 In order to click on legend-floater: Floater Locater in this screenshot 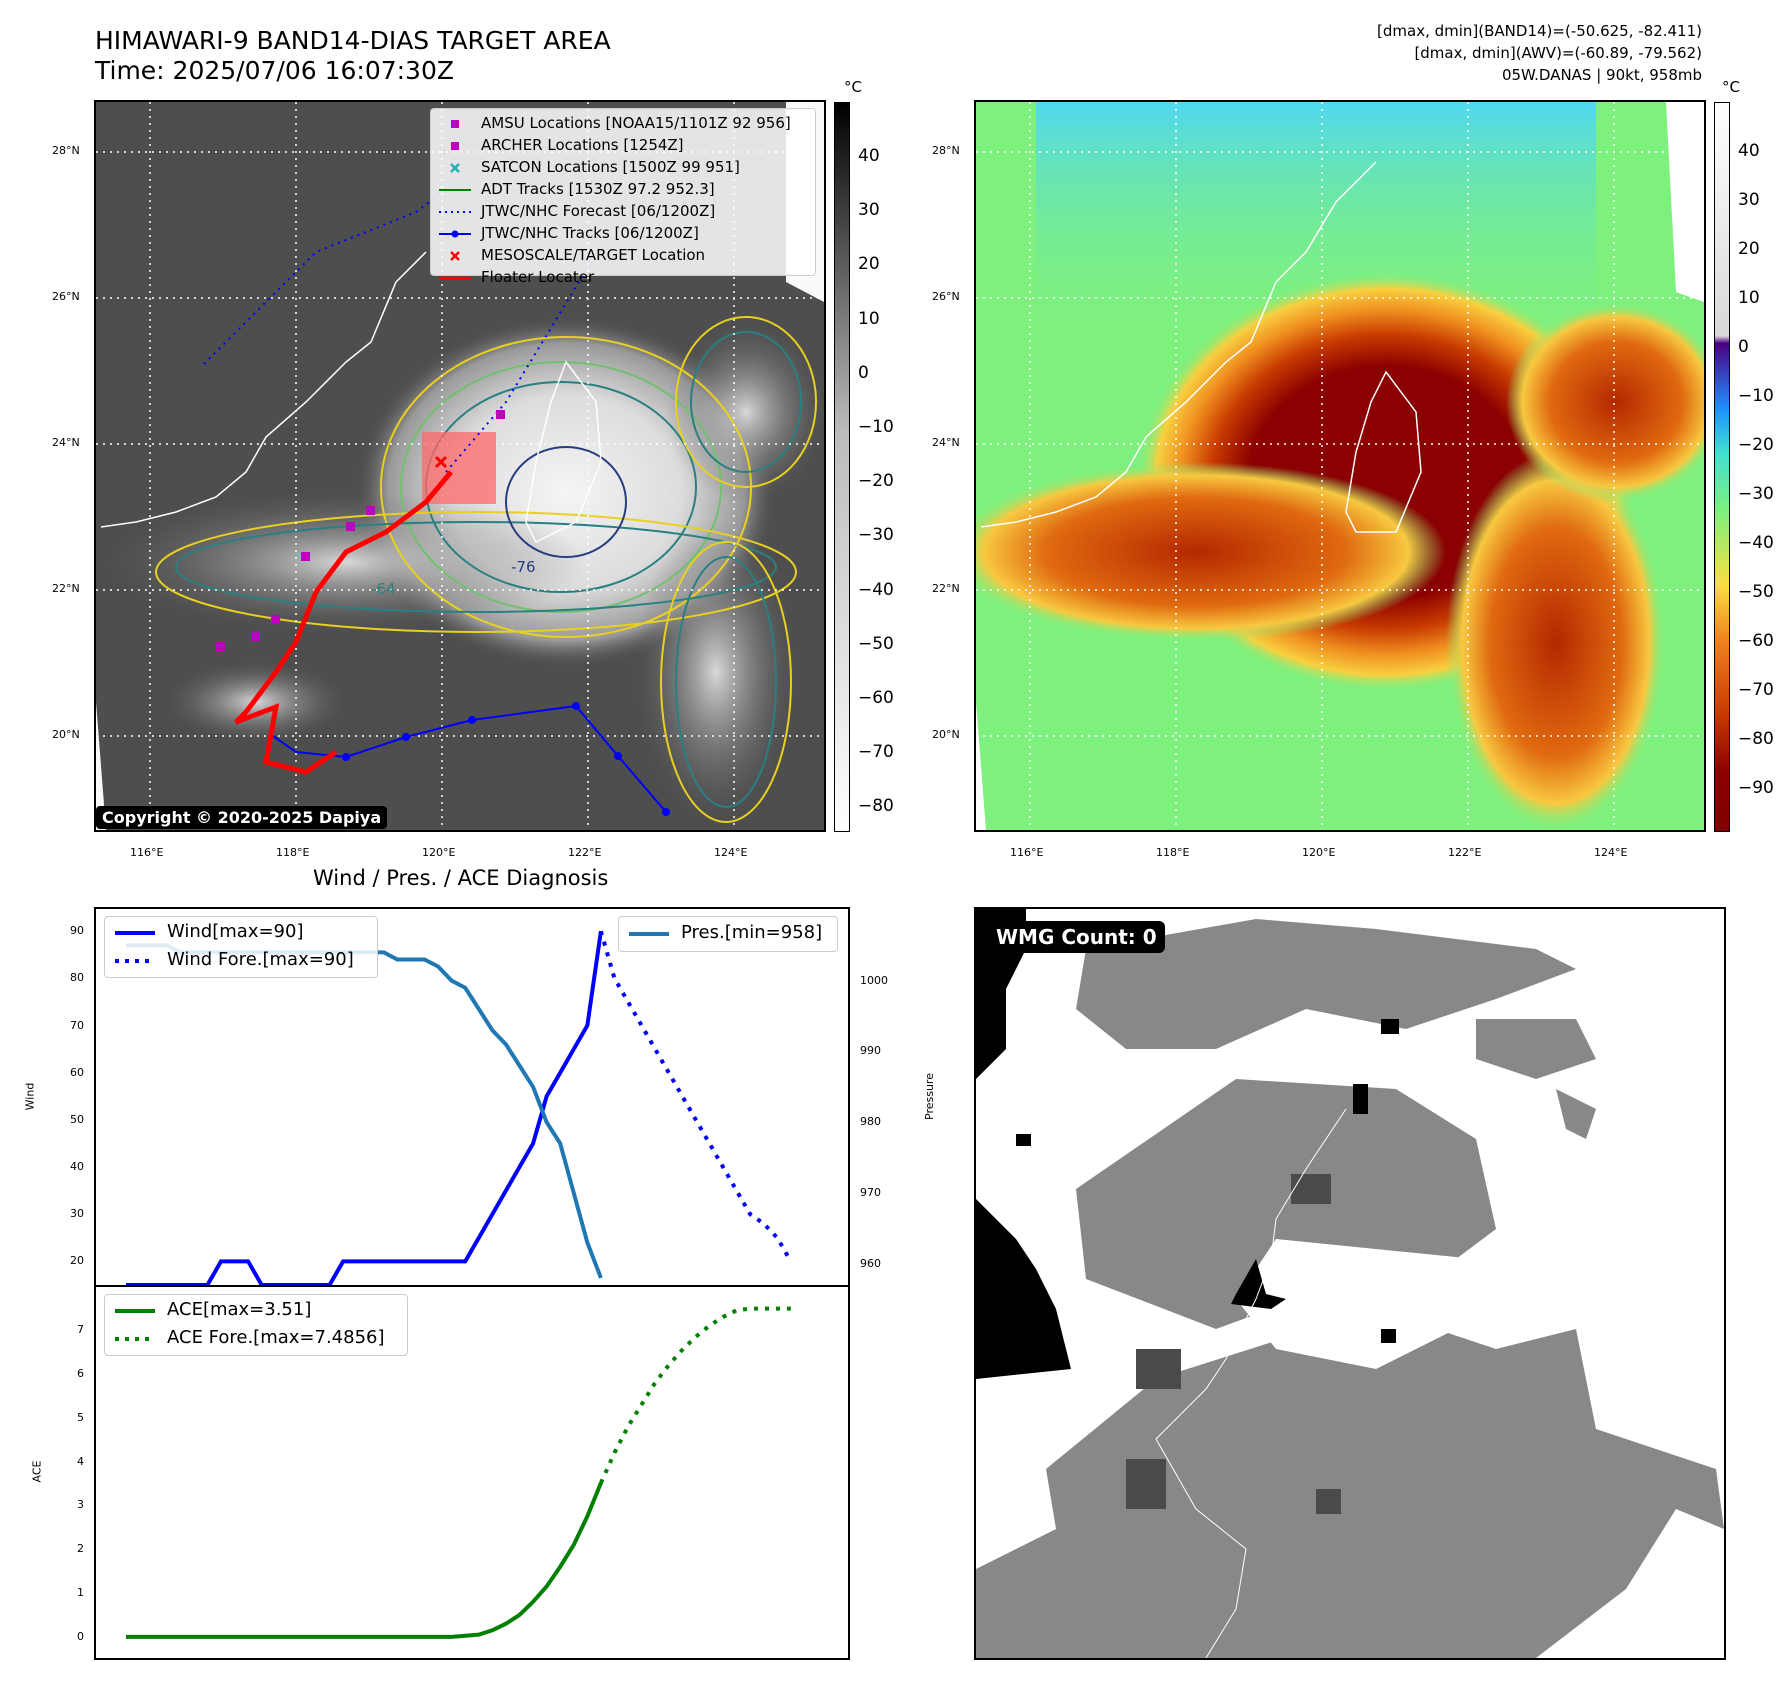, I will do `click(538, 277)`.